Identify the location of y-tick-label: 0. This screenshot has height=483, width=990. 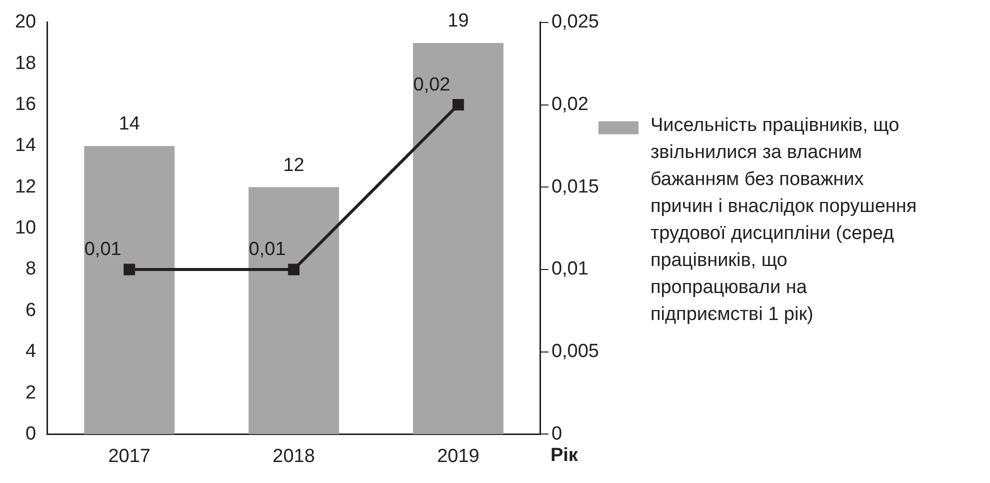
(31, 433).